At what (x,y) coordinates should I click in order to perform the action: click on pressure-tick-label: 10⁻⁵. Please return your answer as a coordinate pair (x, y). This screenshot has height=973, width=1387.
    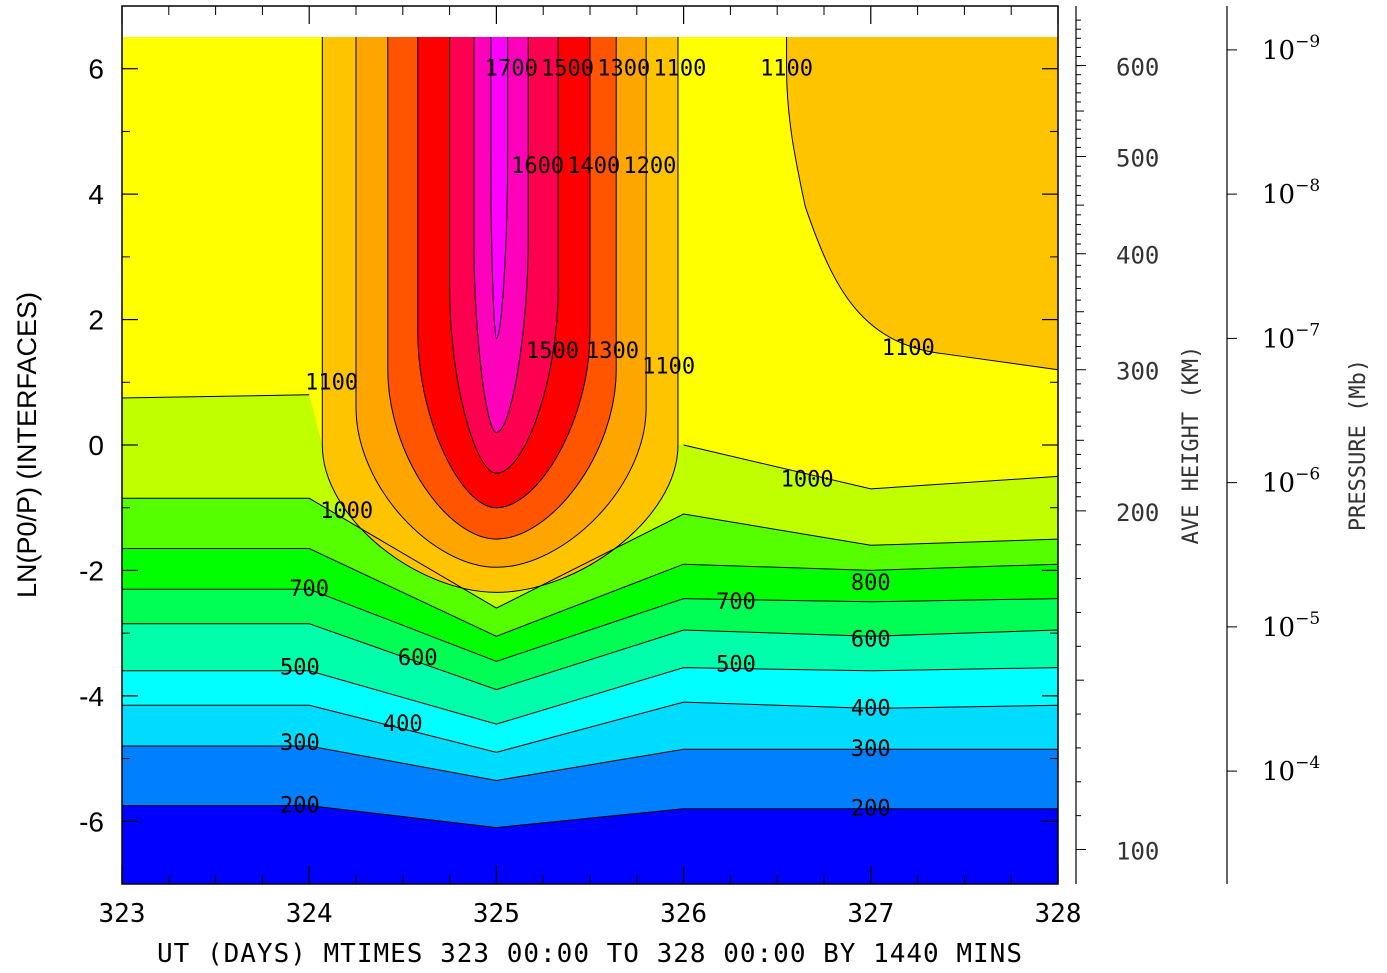
    Looking at the image, I should click on (1291, 626).